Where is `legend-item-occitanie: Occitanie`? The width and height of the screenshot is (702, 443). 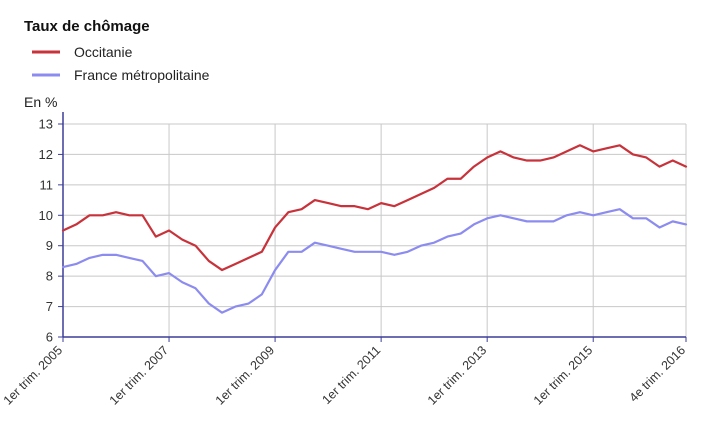
legend-item-occitanie: Occitanie is located at coordinates (82, 52).